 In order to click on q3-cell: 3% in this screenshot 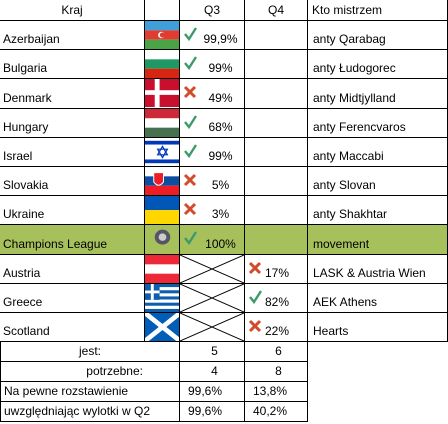, I will do `click(212, 211)`.